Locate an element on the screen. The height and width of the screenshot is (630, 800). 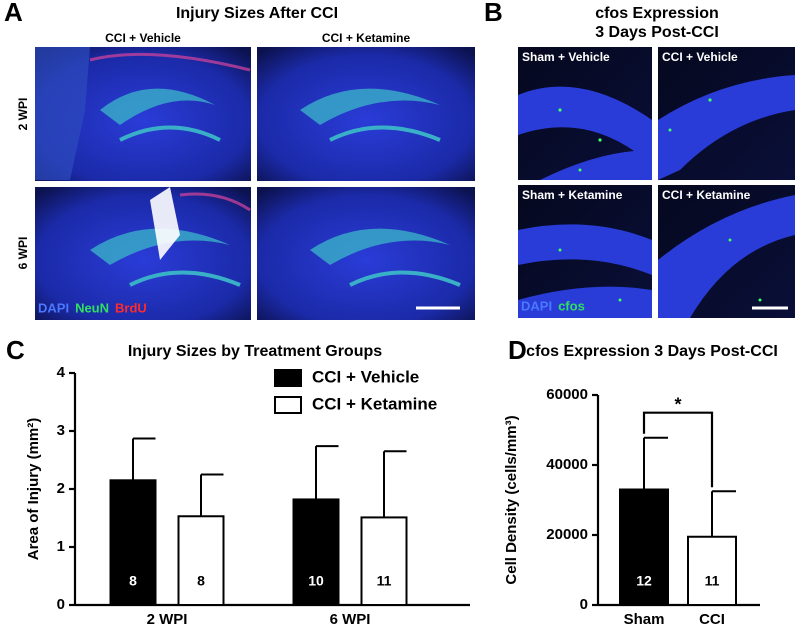
sample-size: 10 is located at coordinates (316, 581).